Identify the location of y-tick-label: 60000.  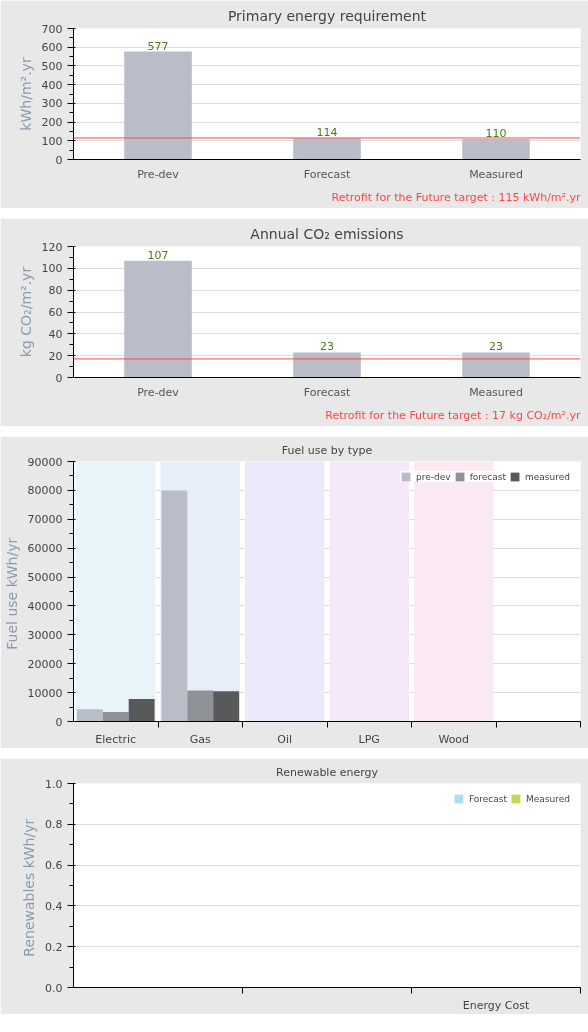
(45, 549).